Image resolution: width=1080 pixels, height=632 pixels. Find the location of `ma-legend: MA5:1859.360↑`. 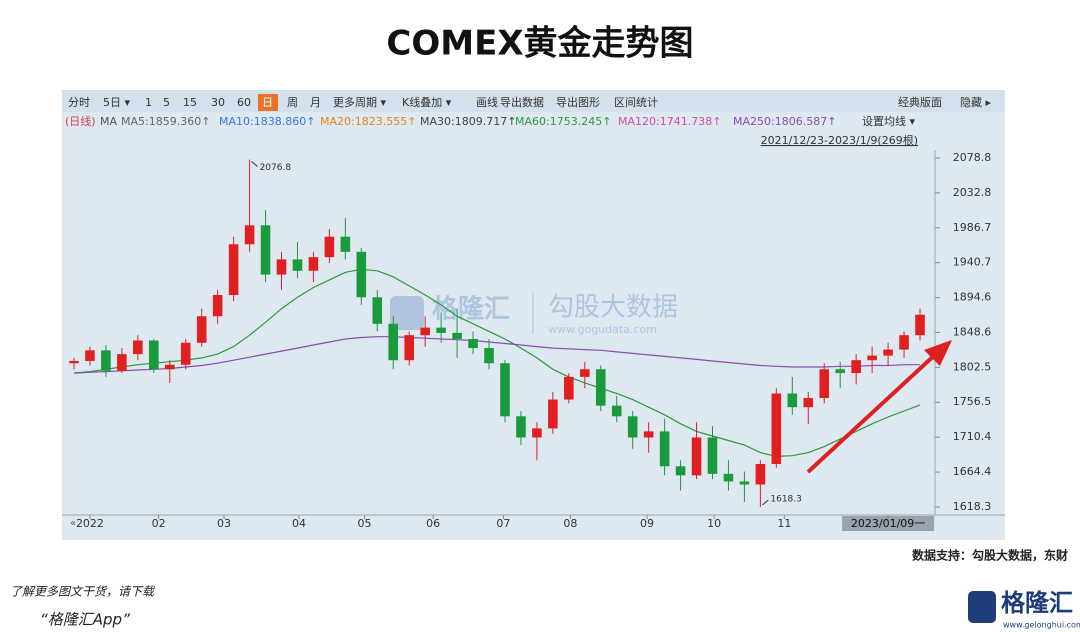

ma-legend: MA5:1859.360↑ is located at coordinates (165, 121).